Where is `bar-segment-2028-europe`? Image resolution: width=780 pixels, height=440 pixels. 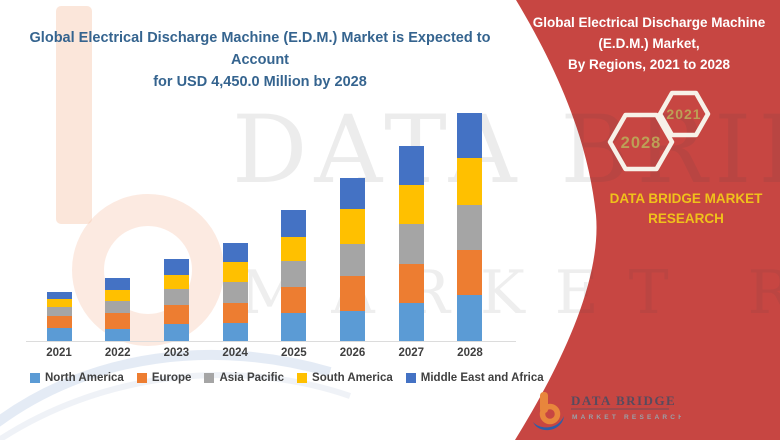 bar-segment-2028-europe is located at coordinates (470, 272).